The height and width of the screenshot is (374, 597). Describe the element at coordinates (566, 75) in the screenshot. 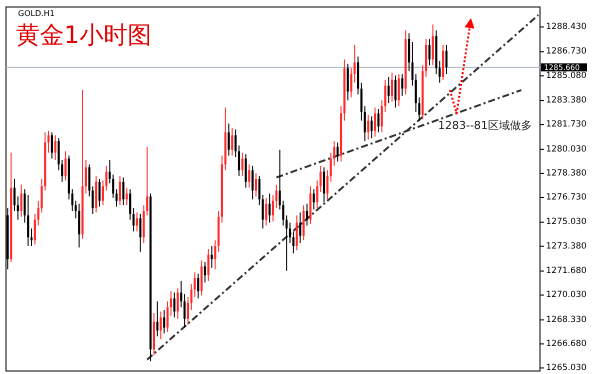

I see `y-tick-label: 1285.080` at that location.